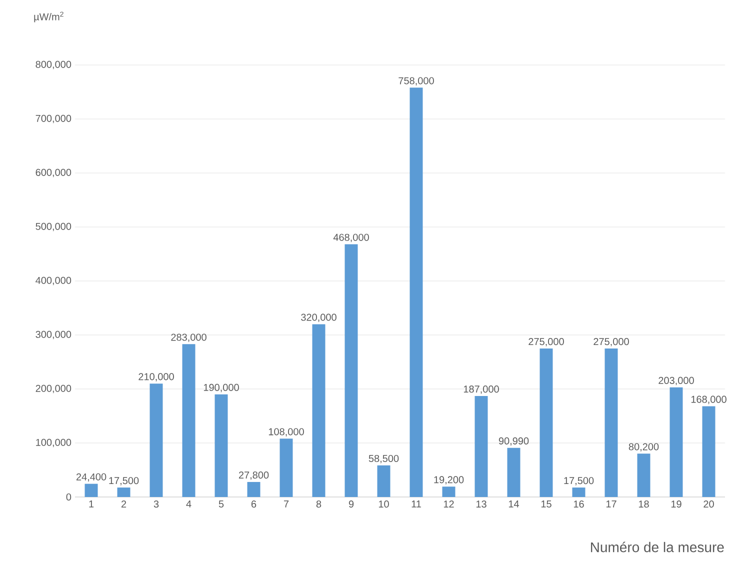  I want to click on data-label: 58,500, so click(383, 459).